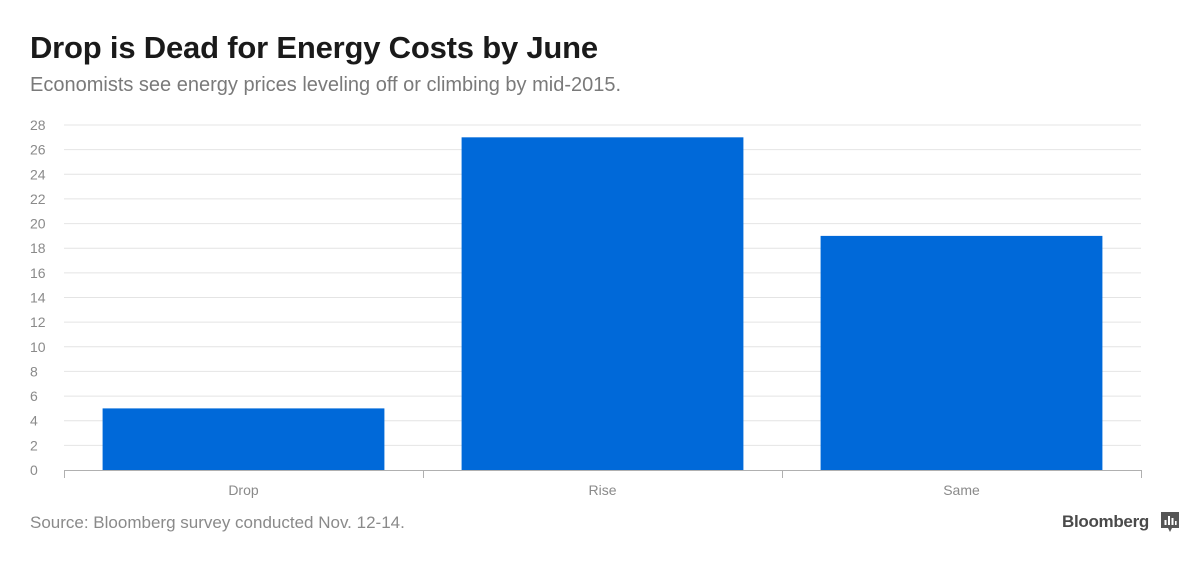 This screenshot has width=1199, height=571. Describe the element at coordinates (38, 174) in the screenshot. I see `y-tick-label: 24` at that location.